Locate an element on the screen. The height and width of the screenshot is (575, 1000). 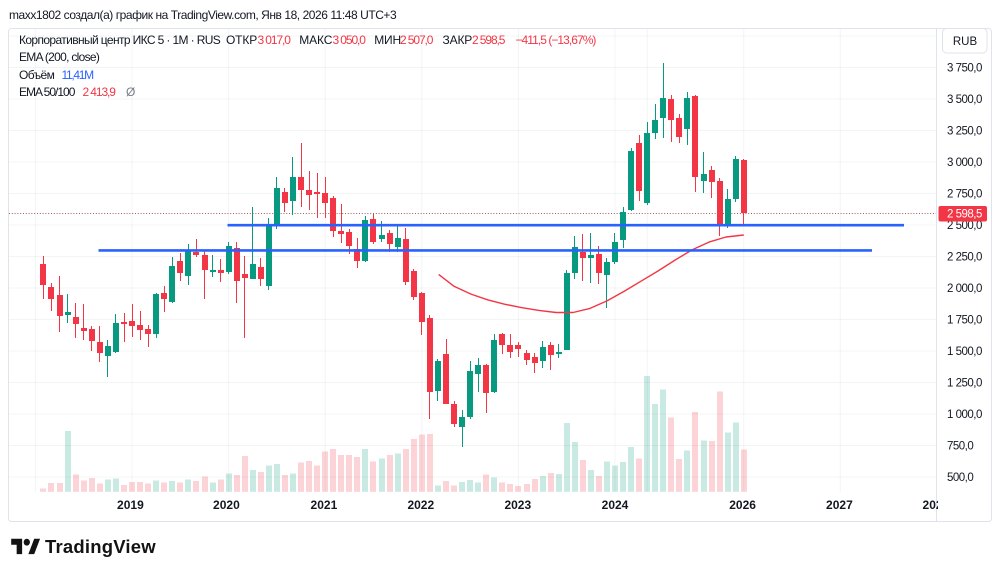
svg-text: 2019 is located at coordinates (130, 505).